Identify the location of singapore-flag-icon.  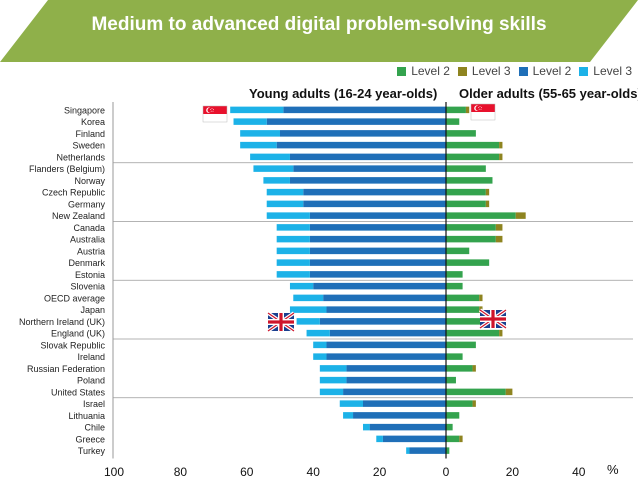
(215, 114).